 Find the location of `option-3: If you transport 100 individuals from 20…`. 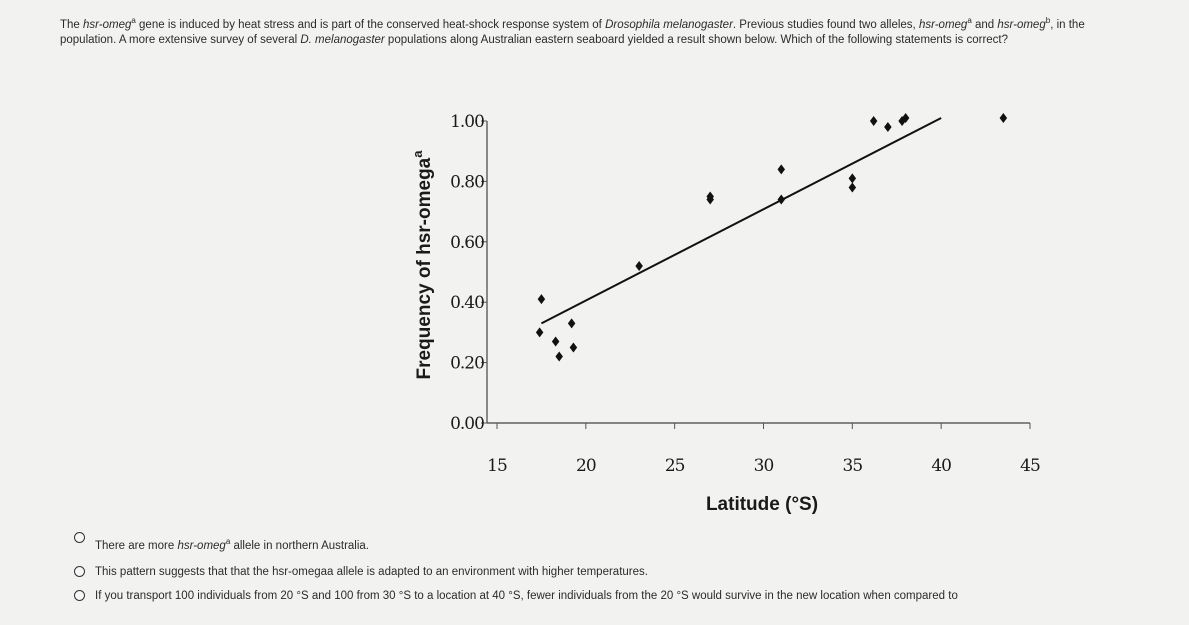

option-3: If you transport 100 individuals from 20… is located at coordinates (516, 596).